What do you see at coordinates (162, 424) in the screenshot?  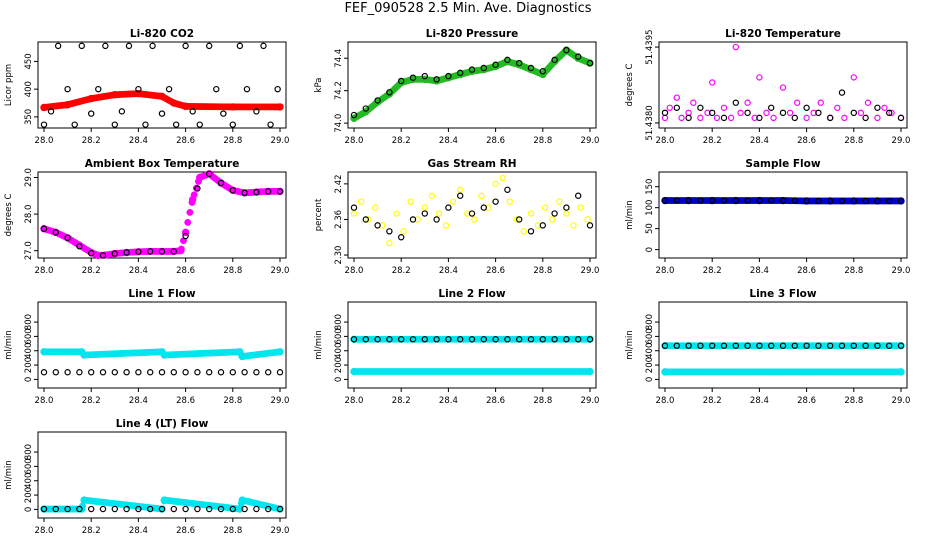 I see `chart-title: Line 4 (LT) Flow` at bounding box center [162, 424].